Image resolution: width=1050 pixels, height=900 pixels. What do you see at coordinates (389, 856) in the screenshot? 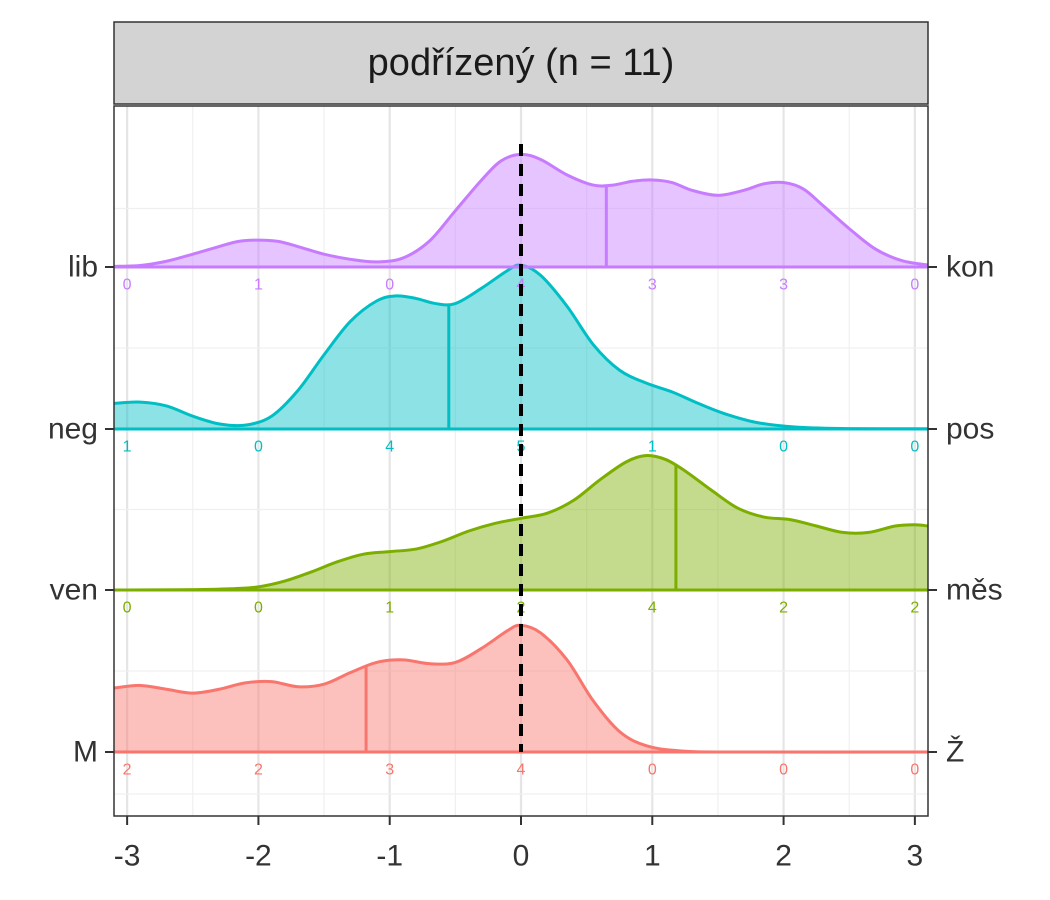
I see `x-tick-label: -1` at bounding box center [389, 856].